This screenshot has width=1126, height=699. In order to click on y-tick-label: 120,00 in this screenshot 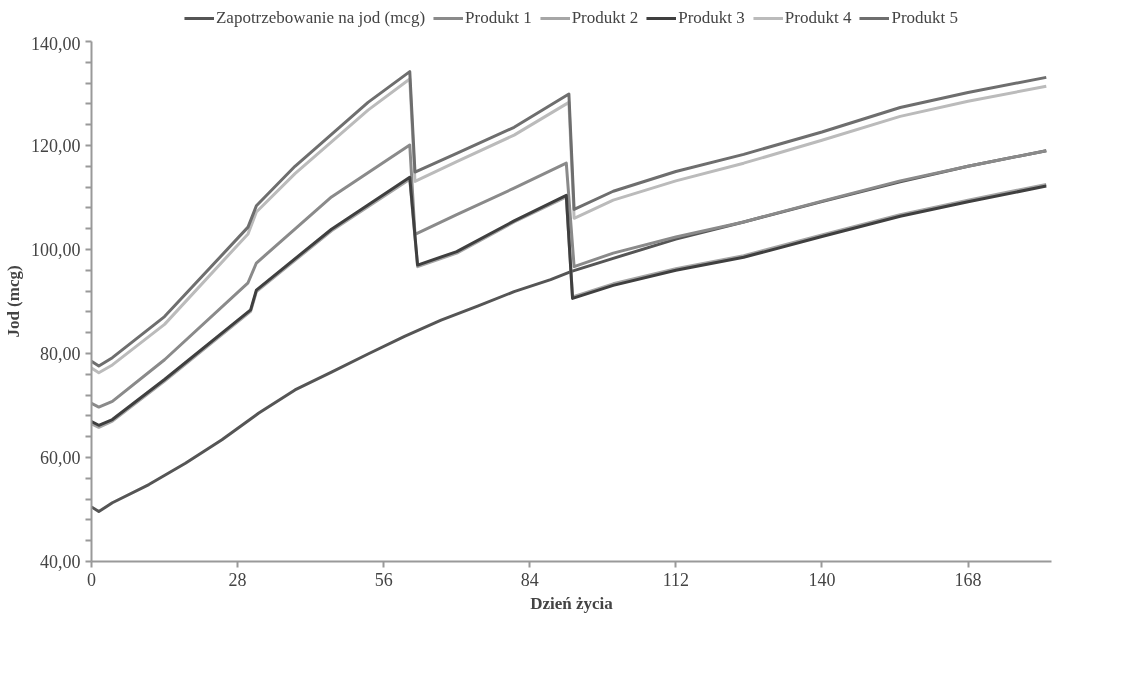, I will do `click(56, 146)`.